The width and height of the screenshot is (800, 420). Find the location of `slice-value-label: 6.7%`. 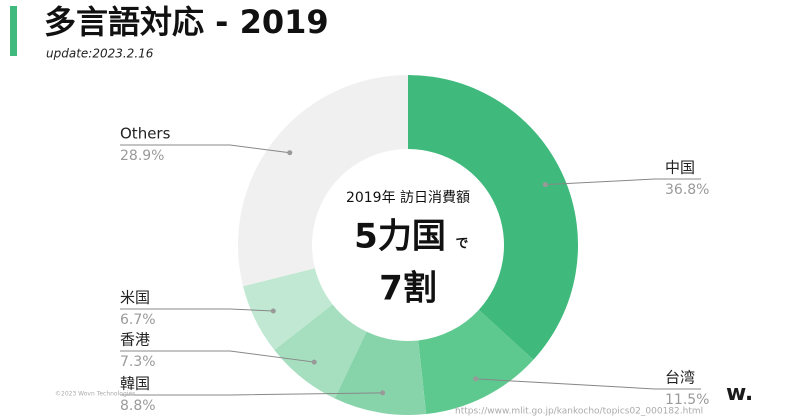

slice-value-label: 6.7% is located at coordinates (138, 320).